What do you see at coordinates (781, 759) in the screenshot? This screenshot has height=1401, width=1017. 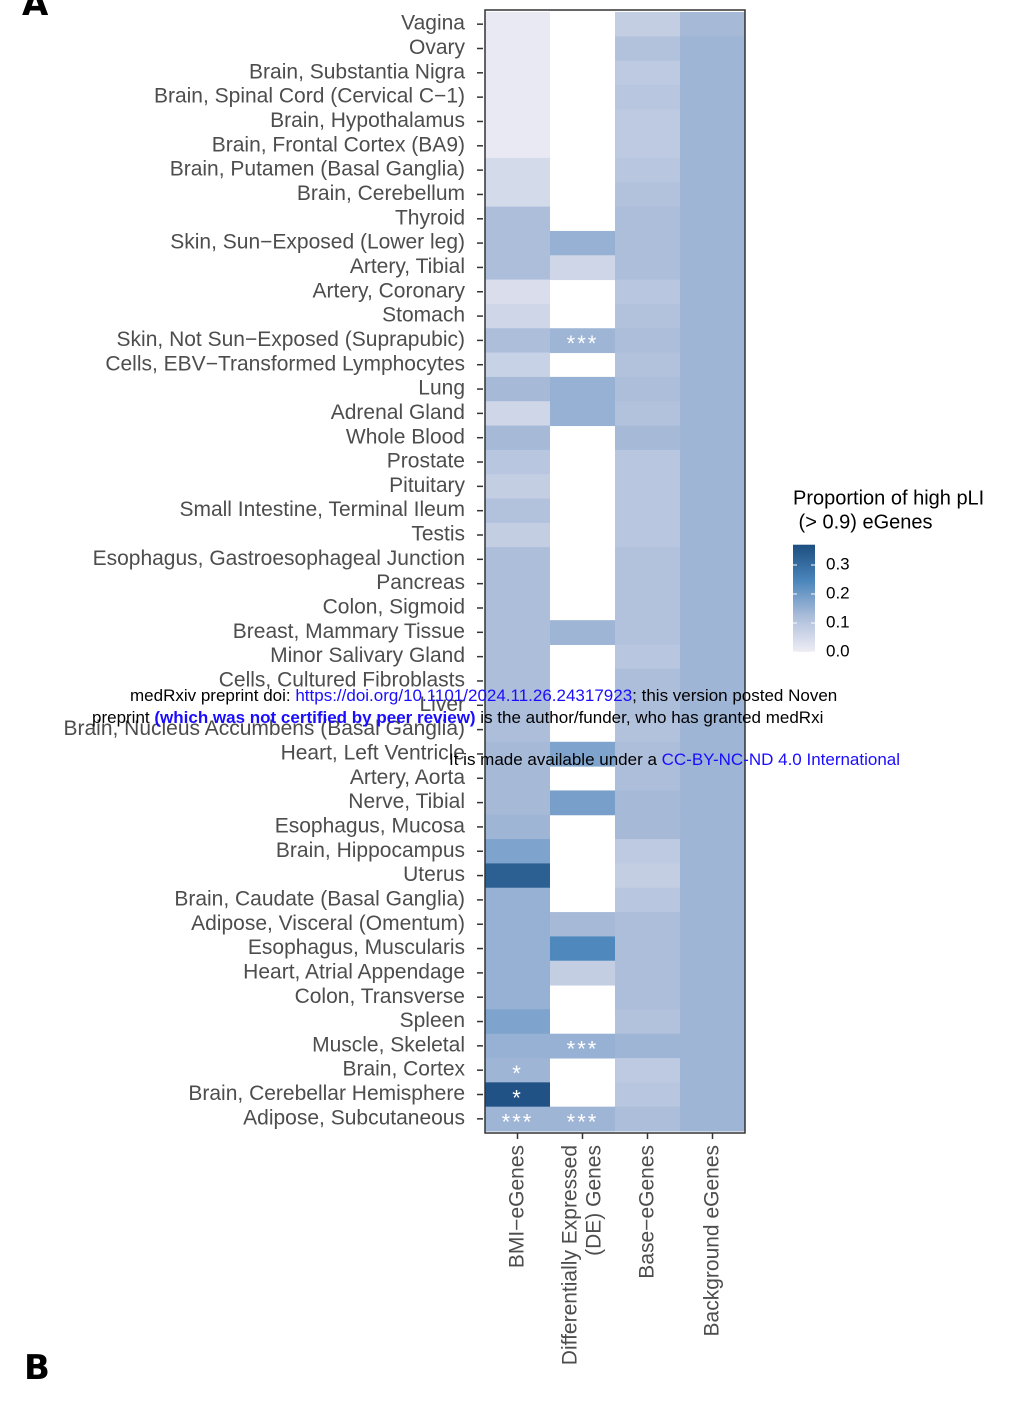 I see `license-link: CC-BY-NC-ND 4.0 International` at bounding box center [781, 759].